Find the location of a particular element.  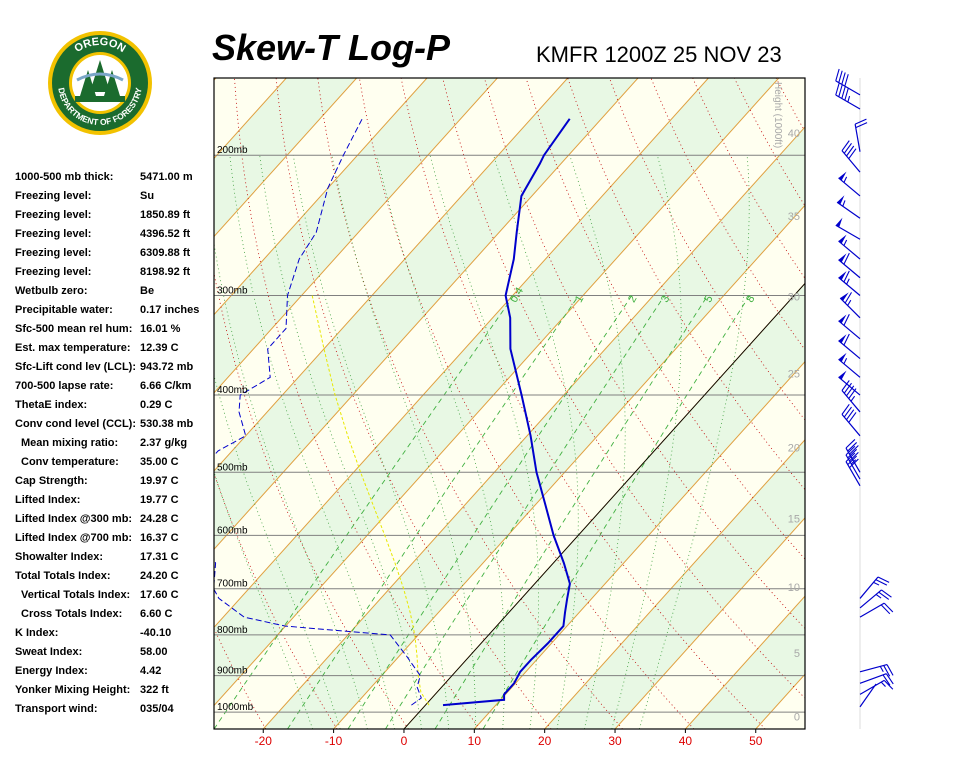

index-value: 8198.92 ft is located at coordinates (165, 272).